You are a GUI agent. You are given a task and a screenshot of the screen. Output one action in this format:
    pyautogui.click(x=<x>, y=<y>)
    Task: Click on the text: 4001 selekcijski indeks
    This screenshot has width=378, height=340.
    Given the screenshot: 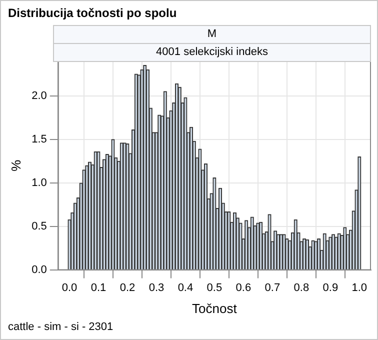 What is the action you would take?
    pyautogui.click(x=212, y=52)
    